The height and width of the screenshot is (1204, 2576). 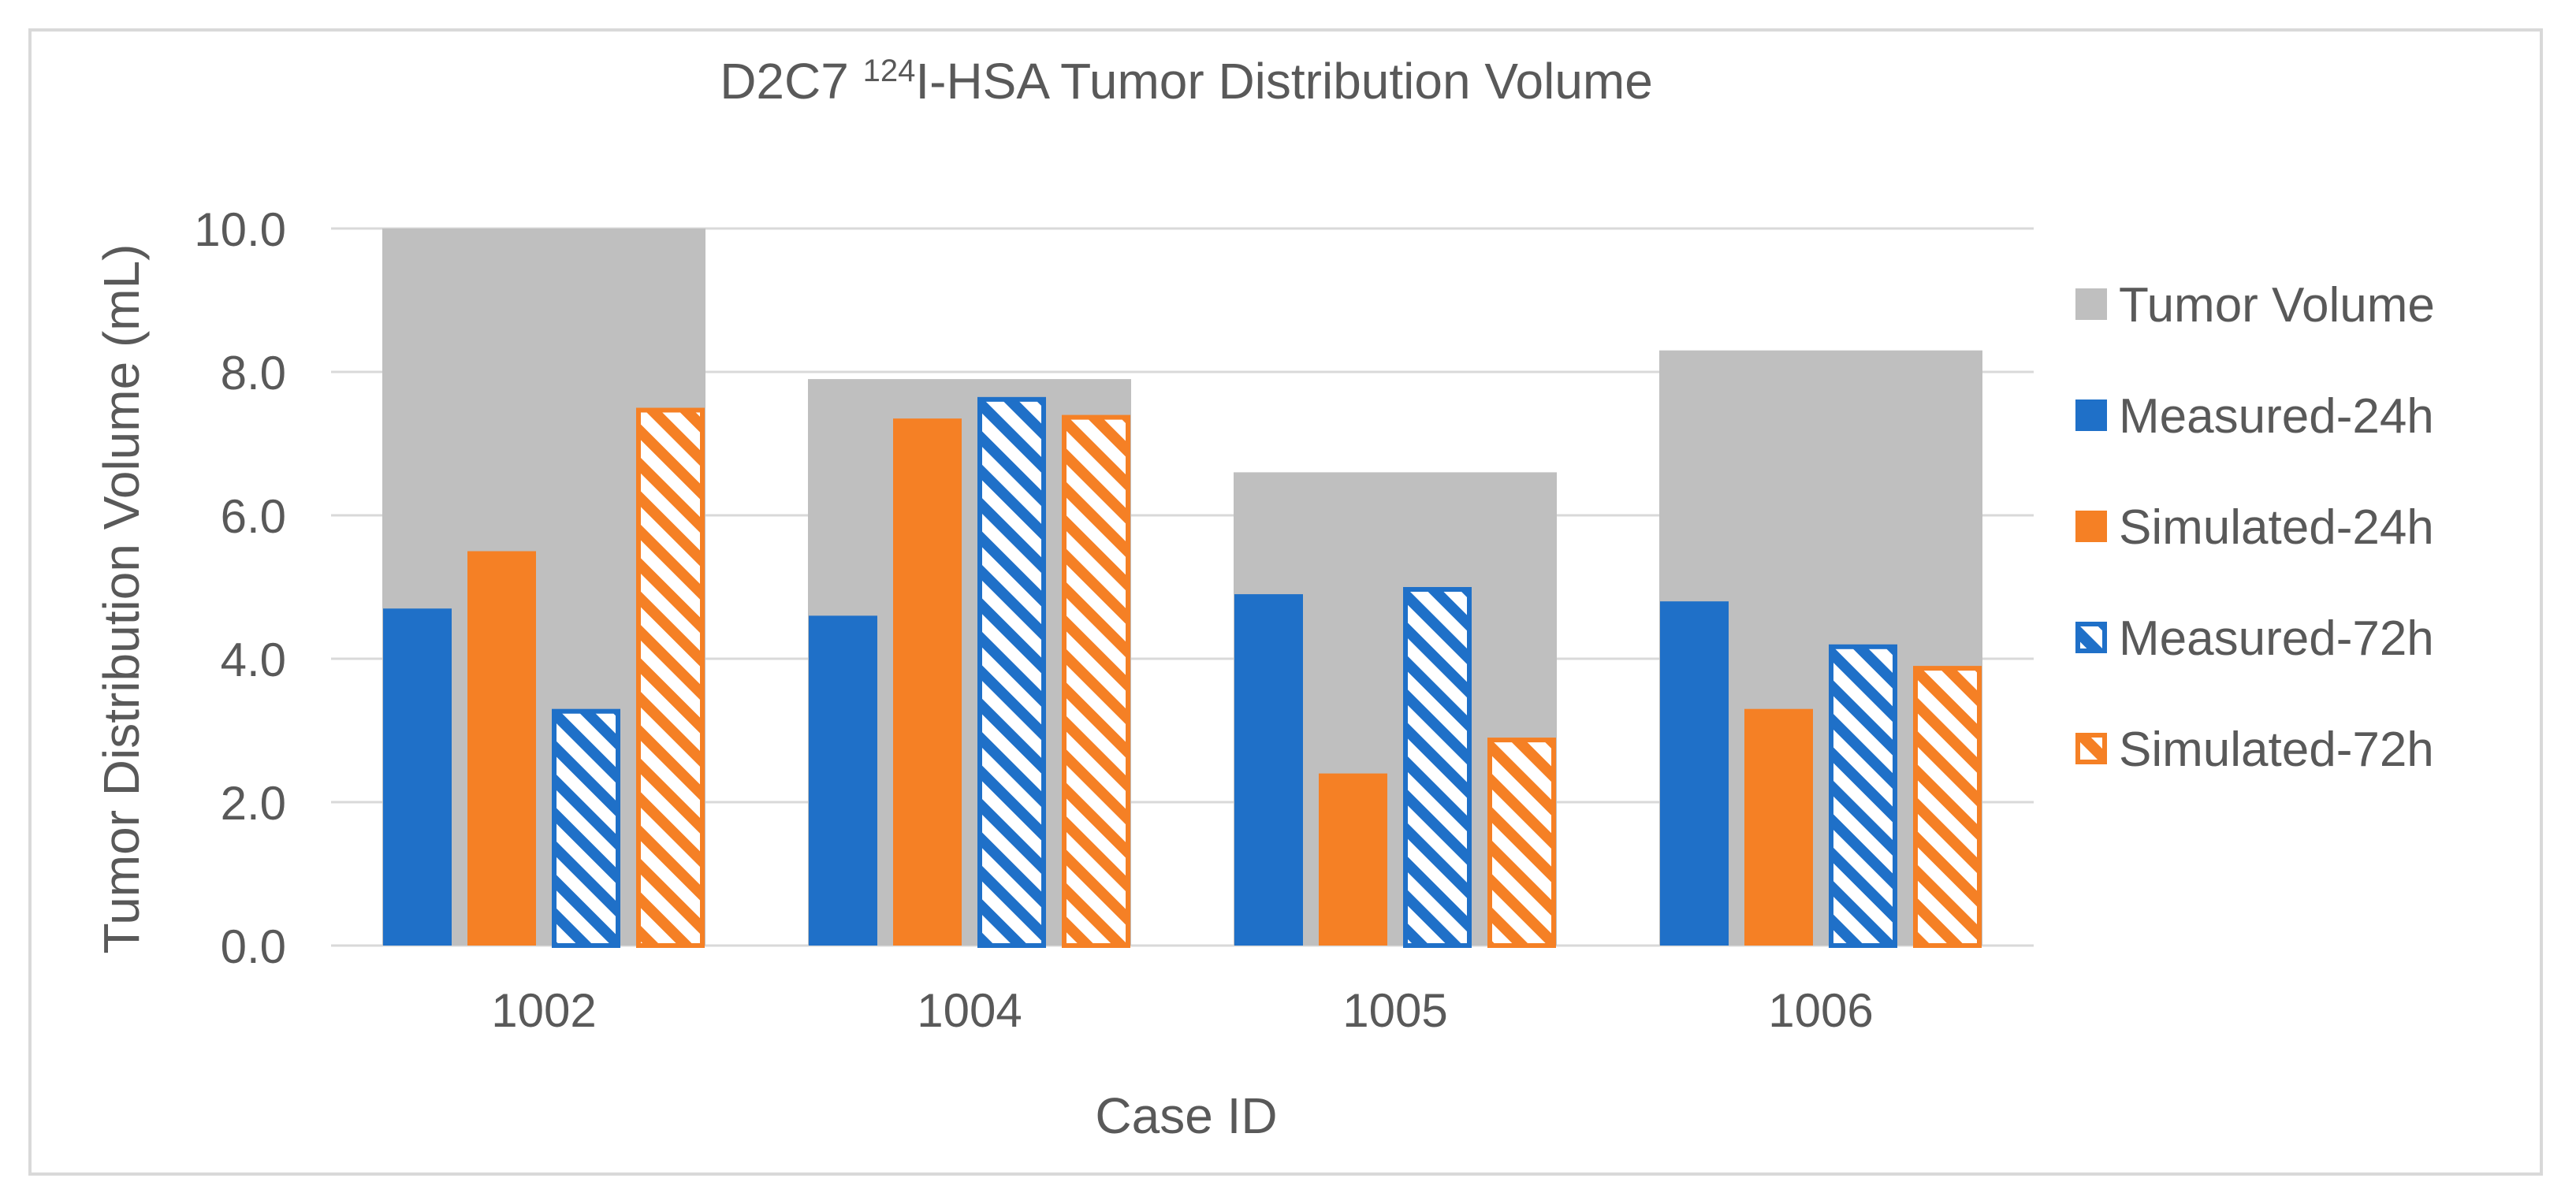 I want to click on legend-swatch-simulated-24h, so click(x=2091, y=527).